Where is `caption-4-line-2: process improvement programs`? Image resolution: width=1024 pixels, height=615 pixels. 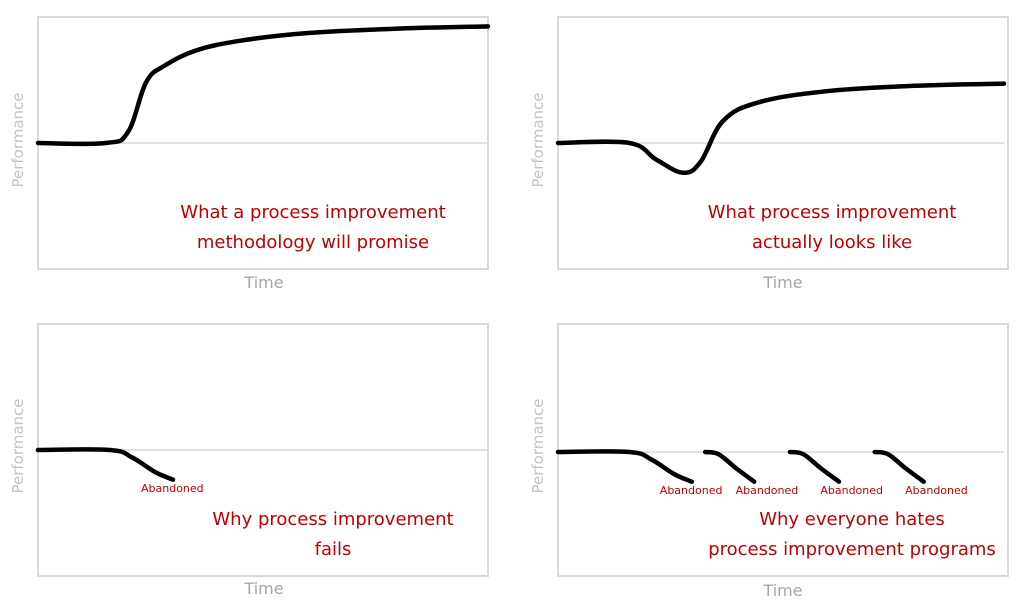
caption-4-line-2: process improvement programs is located at coordinates (852, 549).